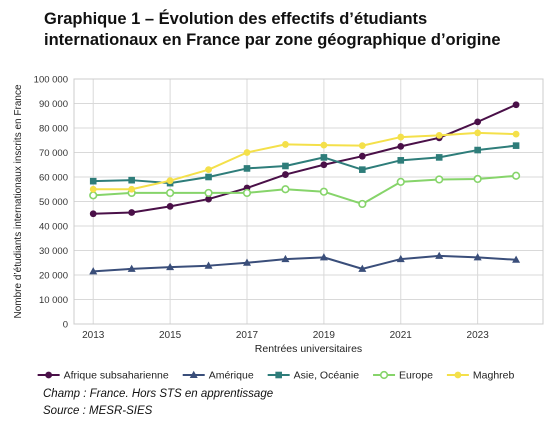 This screenshot has height=430, width=553. What do you see at coordinates (305, 164) in the screenshot?
I see `series-line-asie-oceanie` at bounding box center [305, 164].